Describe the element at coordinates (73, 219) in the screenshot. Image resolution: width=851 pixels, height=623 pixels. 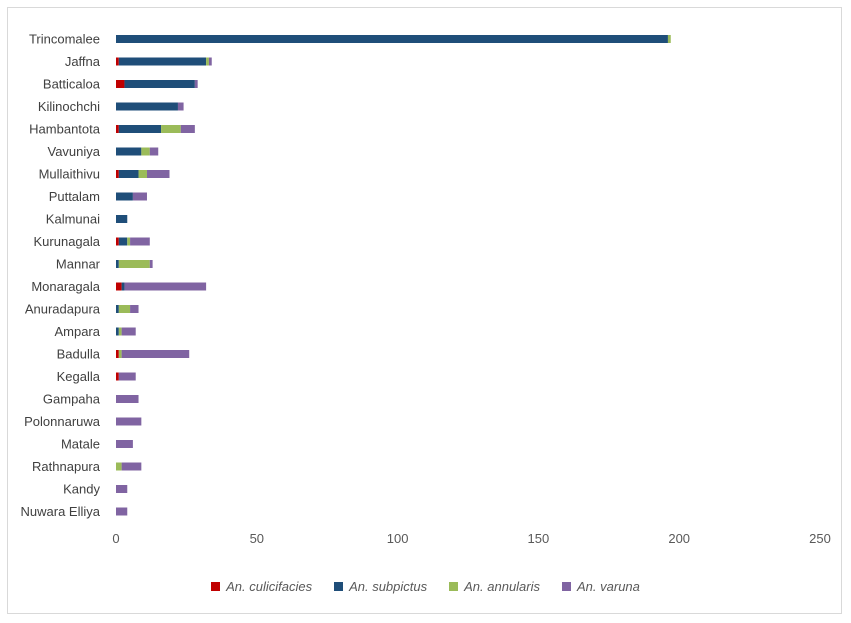
I see `category-label: Kalmunai` at that location.